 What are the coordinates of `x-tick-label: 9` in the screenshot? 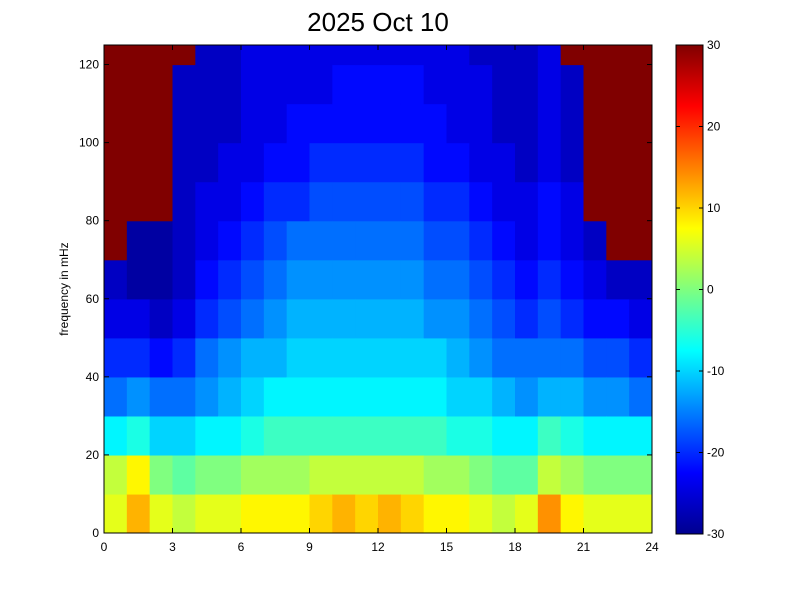 It's located at (309, 547).